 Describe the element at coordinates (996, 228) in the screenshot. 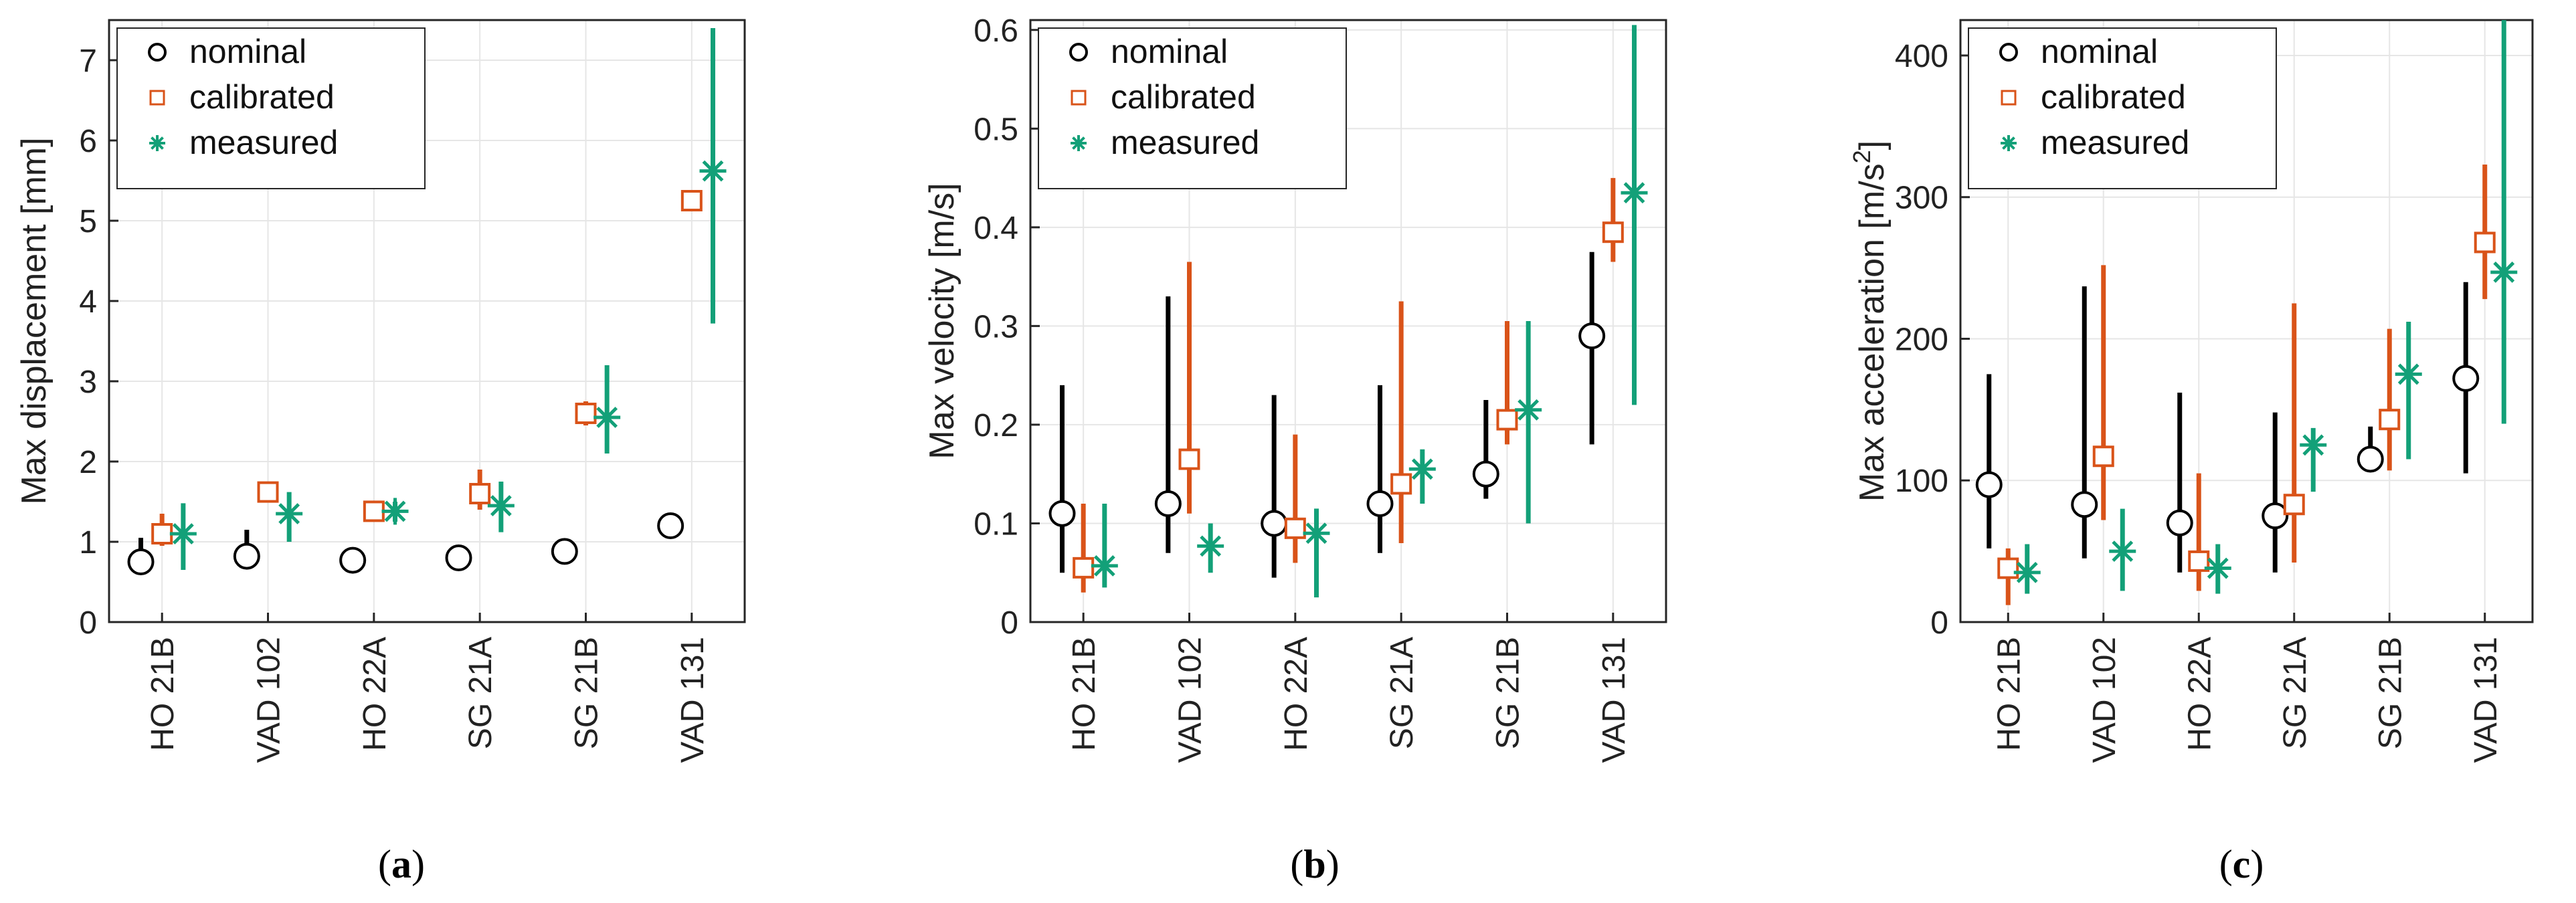

I see `y-tick-label: 0.4` at that location.